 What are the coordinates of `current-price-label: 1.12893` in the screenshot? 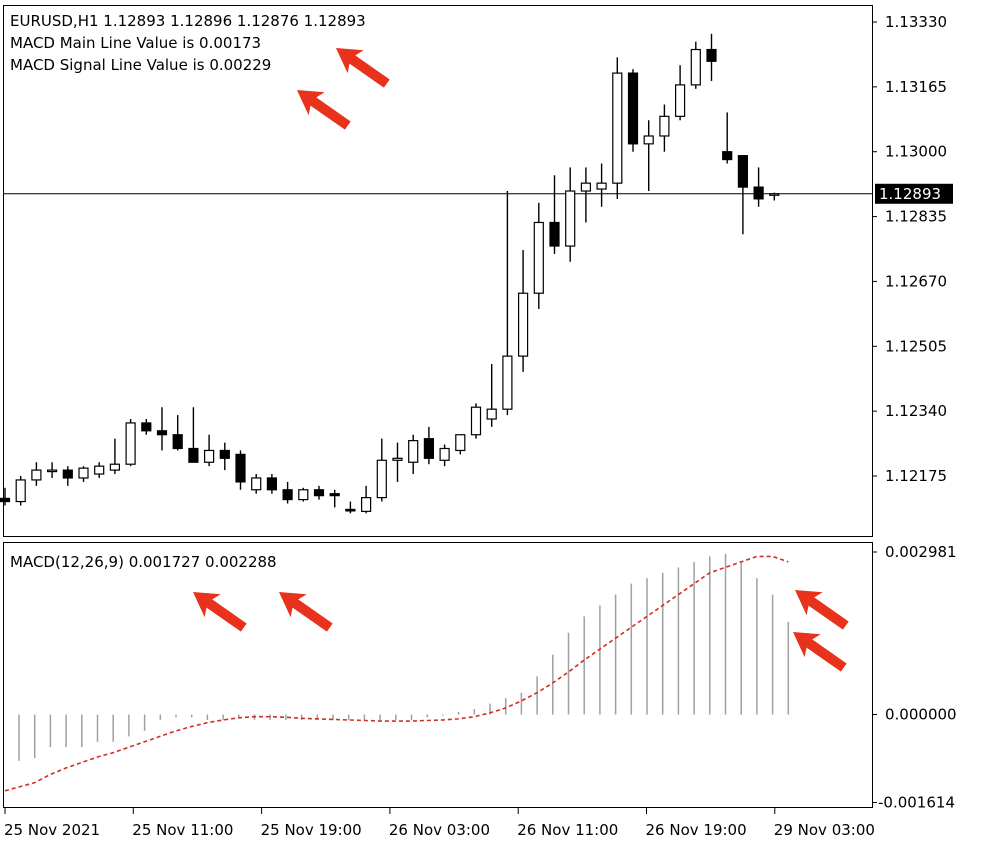 It's located at (910, 194).